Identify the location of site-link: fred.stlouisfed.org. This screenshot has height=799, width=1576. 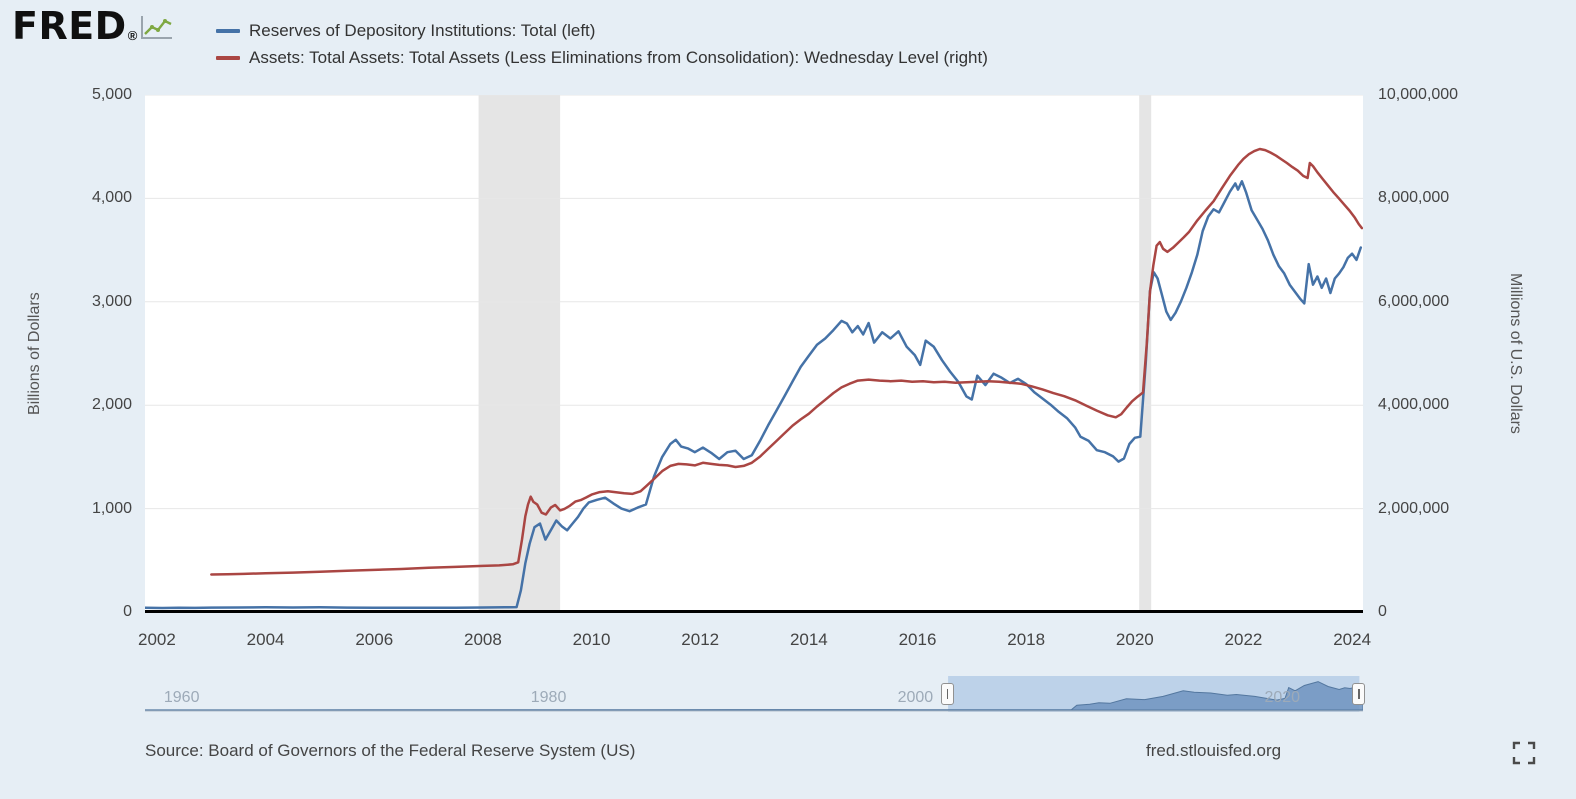
(1214, 750).